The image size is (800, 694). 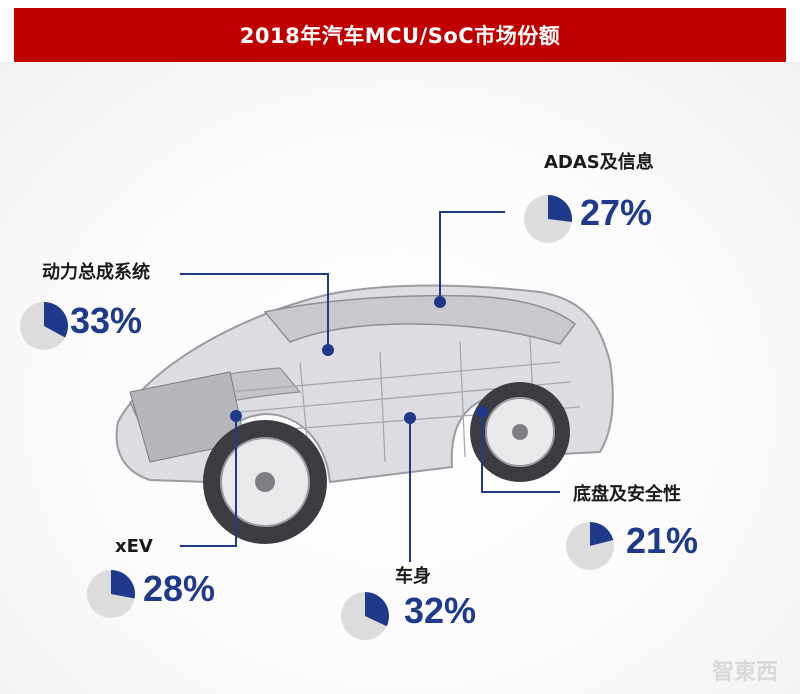 I want to click on pct-body: 32%, so click(x=440, y=610).